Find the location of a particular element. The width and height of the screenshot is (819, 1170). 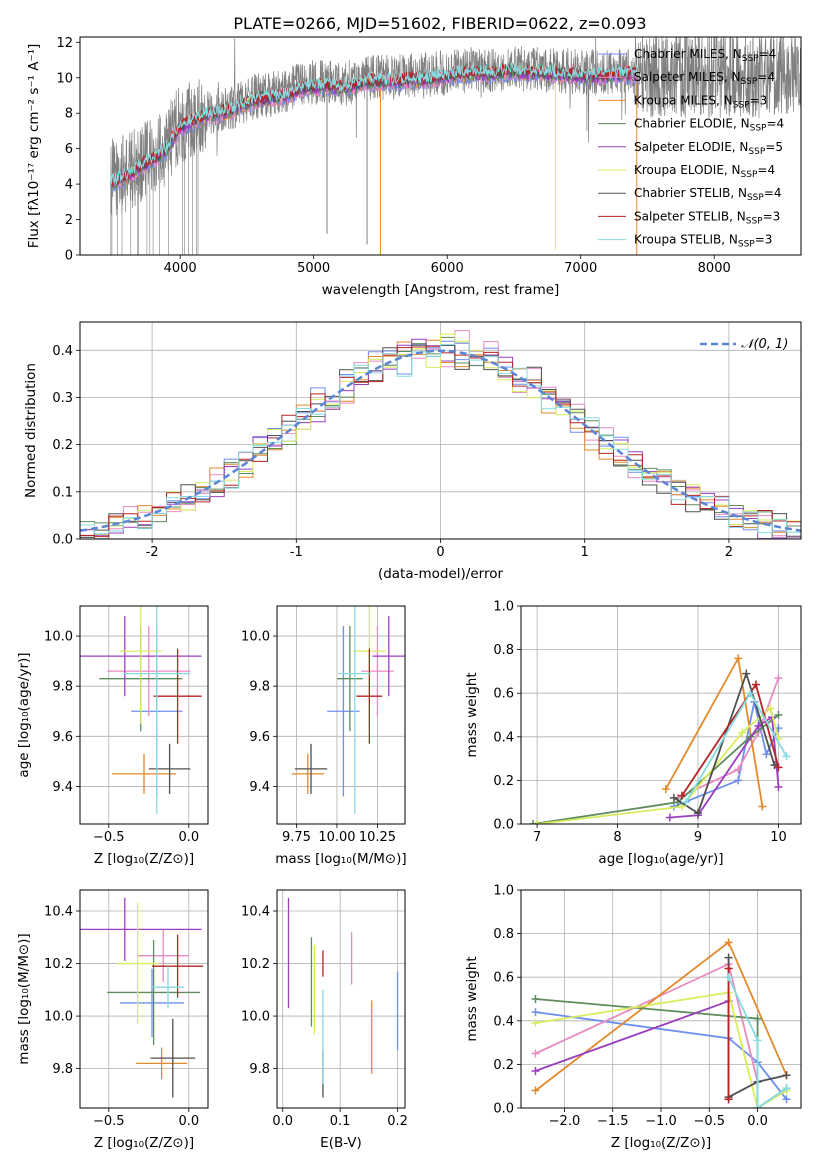

y-tick-label: 8 is located at coordinates (69, 114).